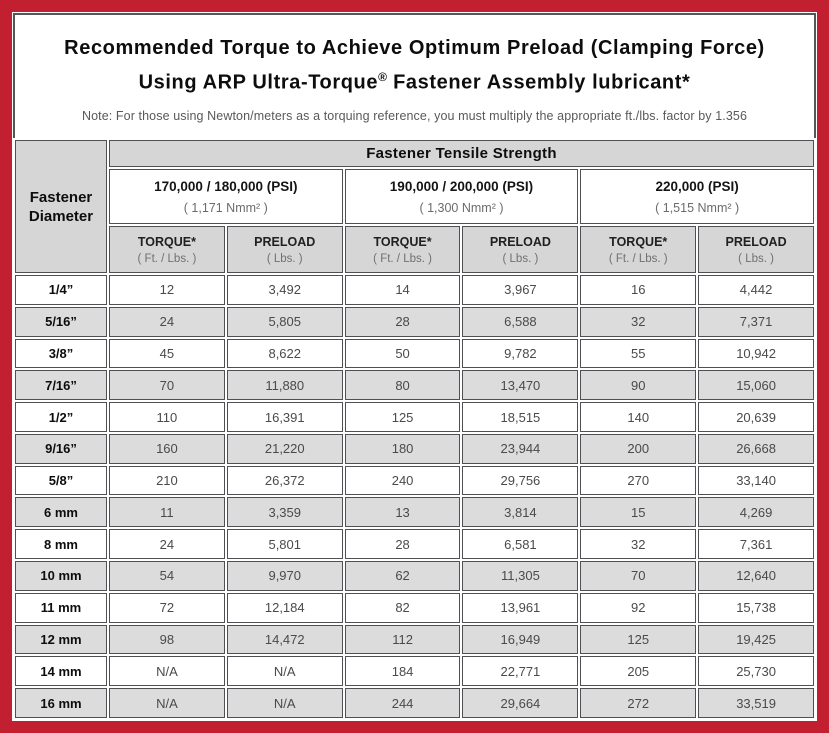 The height and width of the screenshot is (733, 829). What do you see at coordinates (284, 249) in the screenshot?
I see `preload-header-cell-1: PRELOAD ( Lbs. )` at bounding box center [284, 249].